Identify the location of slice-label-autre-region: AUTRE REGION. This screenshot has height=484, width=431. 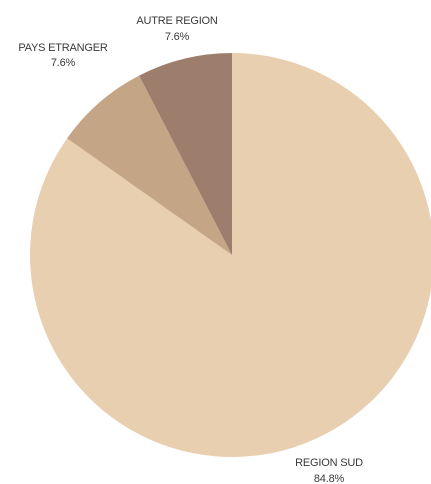
(177, 21).